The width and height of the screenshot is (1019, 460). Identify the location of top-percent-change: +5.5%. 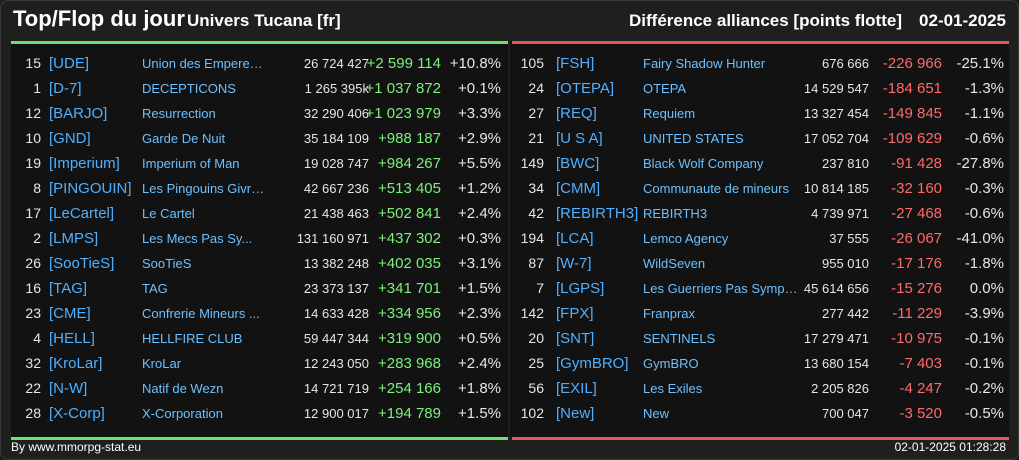
(479, 163).